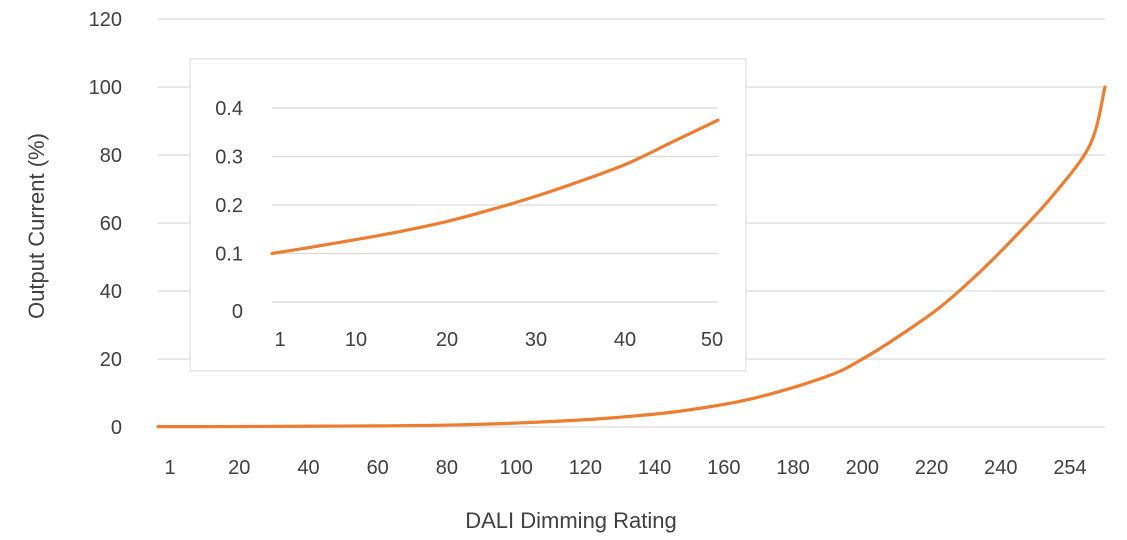 The width and height of the screenshot is (1127, 540). Describe the element at coordinates (111, 292) in the screenshot. I see `main-y-tick-label: 40` at that location.